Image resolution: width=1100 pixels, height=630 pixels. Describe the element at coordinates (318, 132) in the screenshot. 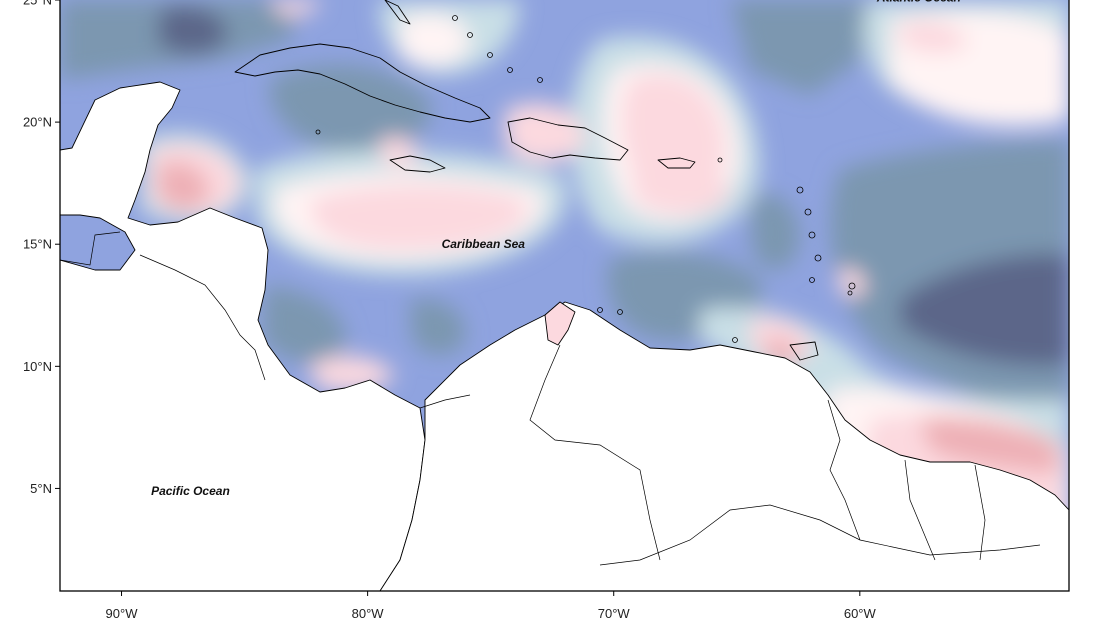

I see `island-caymans` at that location.